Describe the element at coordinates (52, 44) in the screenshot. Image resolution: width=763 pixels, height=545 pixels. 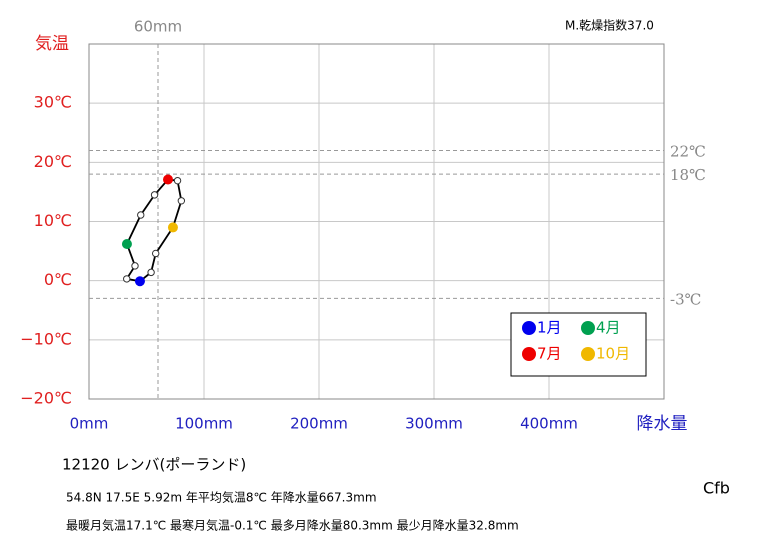
I see `y-axis-label: 気温` at that location.